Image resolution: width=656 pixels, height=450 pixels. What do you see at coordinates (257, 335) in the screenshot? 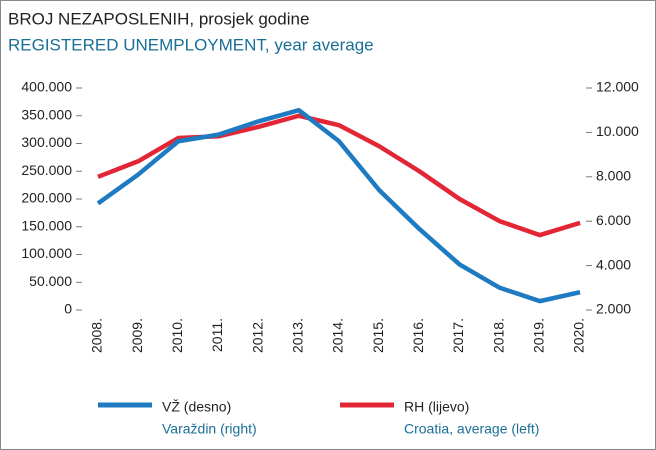
I see `x-tick-label: 2012.` at bounding box center [257, 335].